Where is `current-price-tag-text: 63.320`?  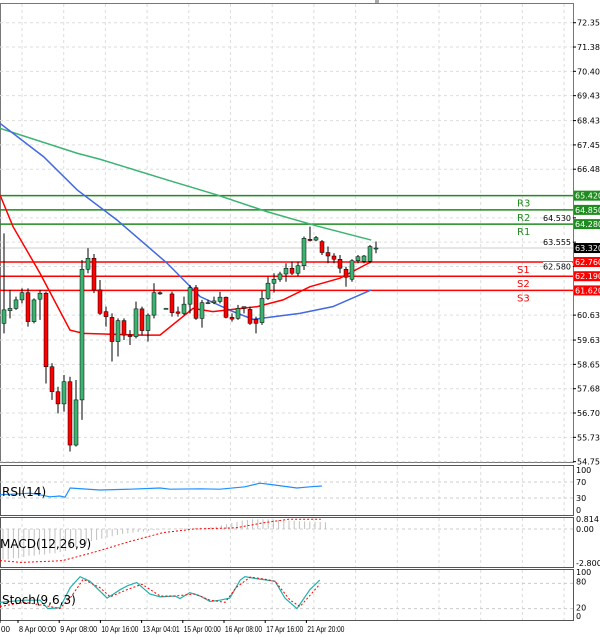
current-price-tag-text: 63.320 is located at coordinates (587, 248).